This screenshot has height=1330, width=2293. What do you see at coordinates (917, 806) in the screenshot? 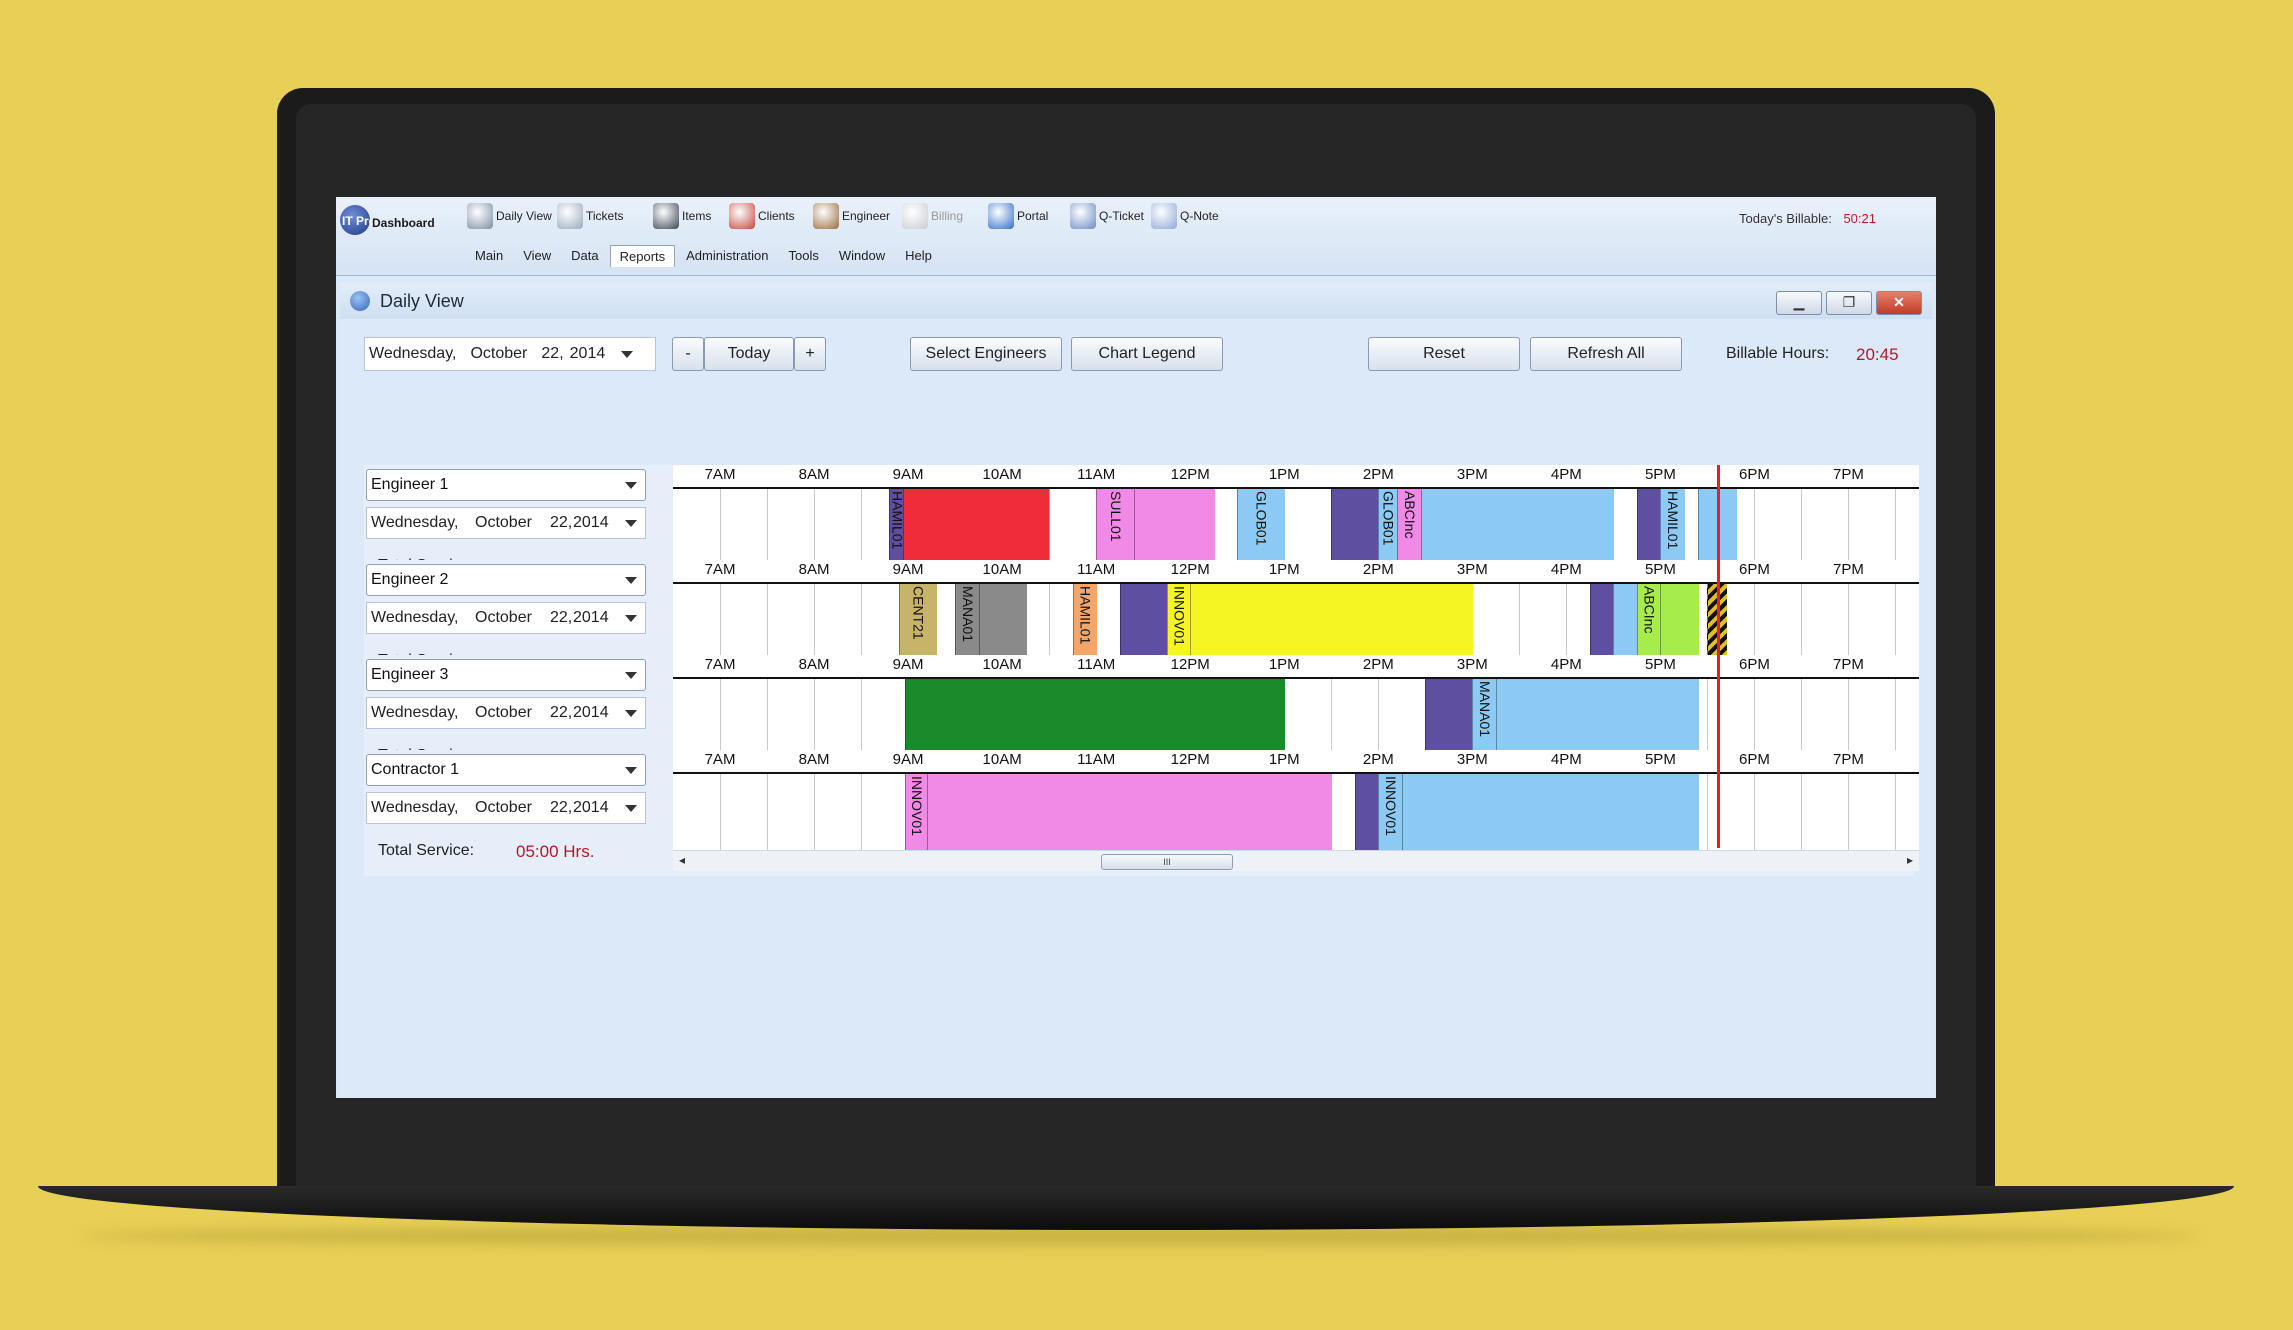
I see `ticket-segment-label: INNOV01` at bounding box center [917, 806].